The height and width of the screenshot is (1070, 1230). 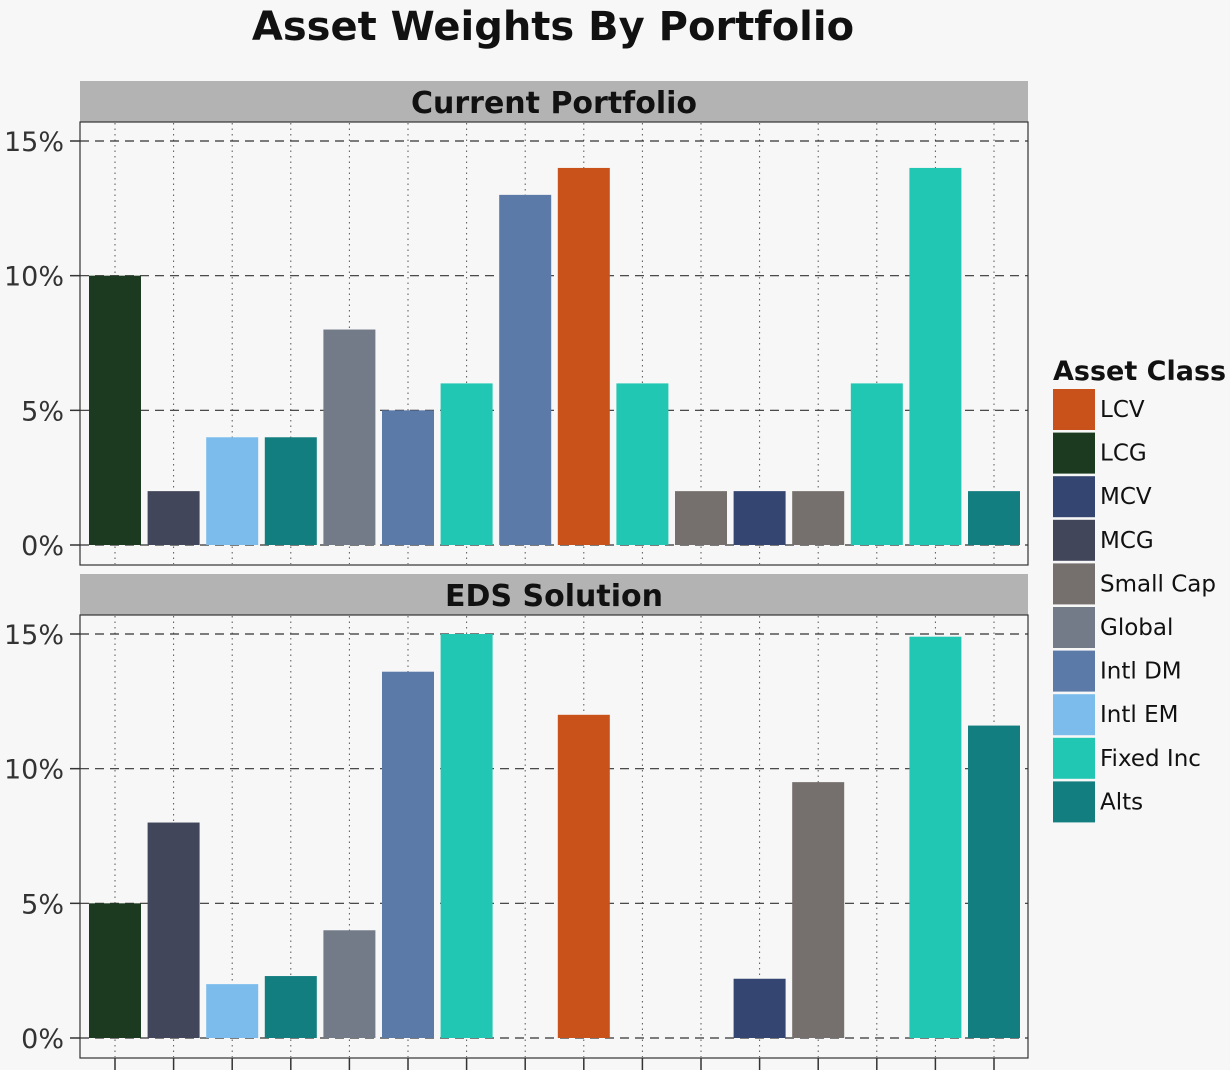 I want to click on legend-label: Intl DM, so click(x=1141, y=672).